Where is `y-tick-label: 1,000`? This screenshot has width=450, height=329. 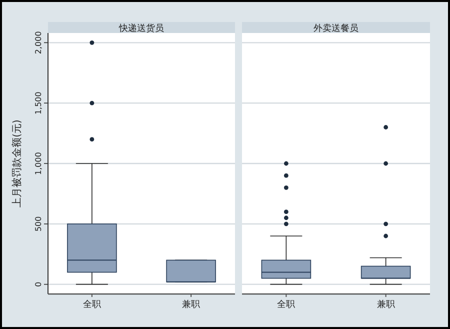
y-tick-label: 1,000 is located at coordinates (38, 163).